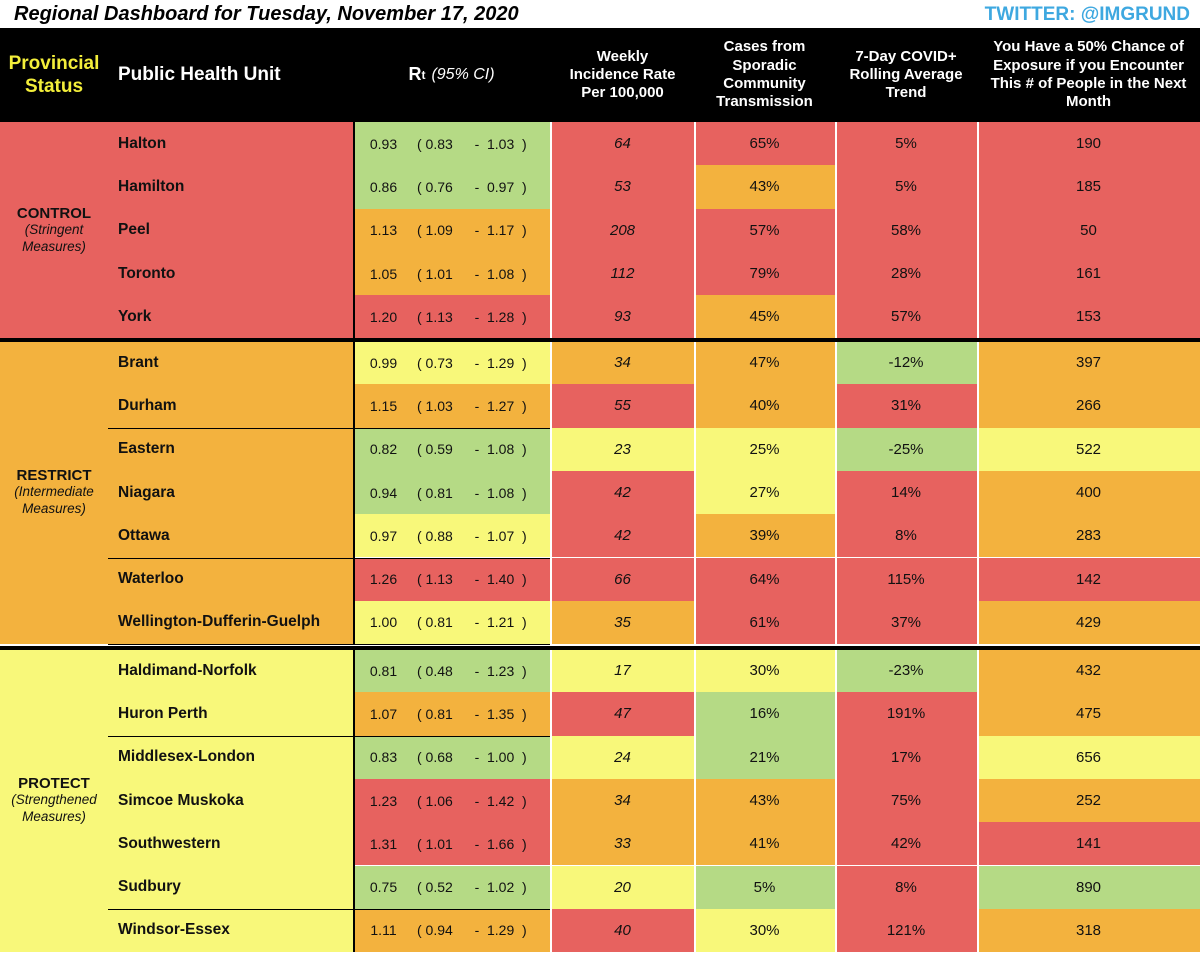 This screenshot has height=960, width=1200. Describe the element at coordinates (452, 363) in the screenshot. I see `rt-cell: 0.99 ( 0.73 -1.29 )` at that location.